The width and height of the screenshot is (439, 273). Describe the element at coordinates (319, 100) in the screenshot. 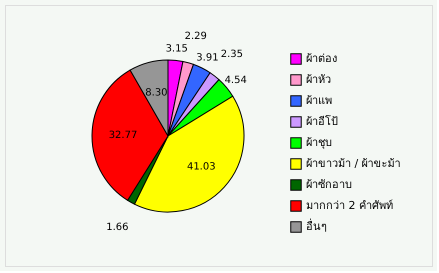

I see `legend-label: ผ้าแพ` at that location.